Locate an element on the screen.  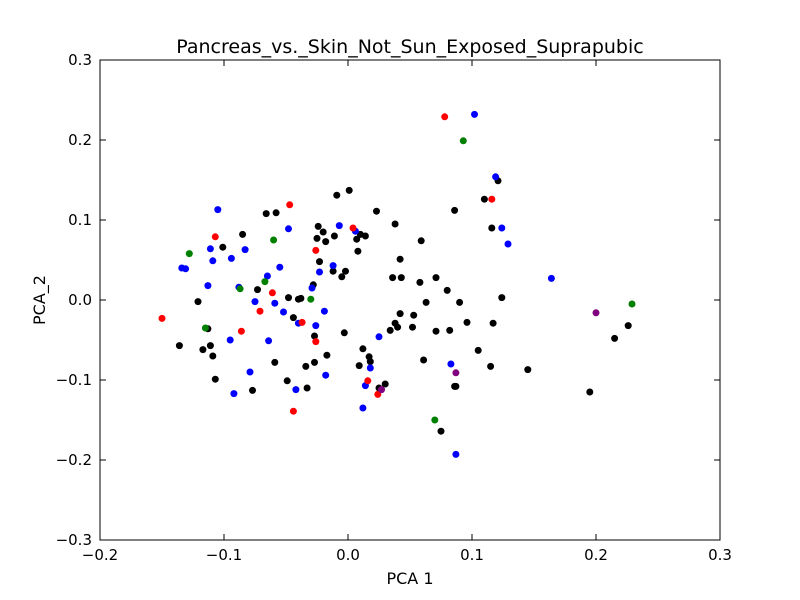
x-tick-label: −0.2 is located at coordinates (100, 555).